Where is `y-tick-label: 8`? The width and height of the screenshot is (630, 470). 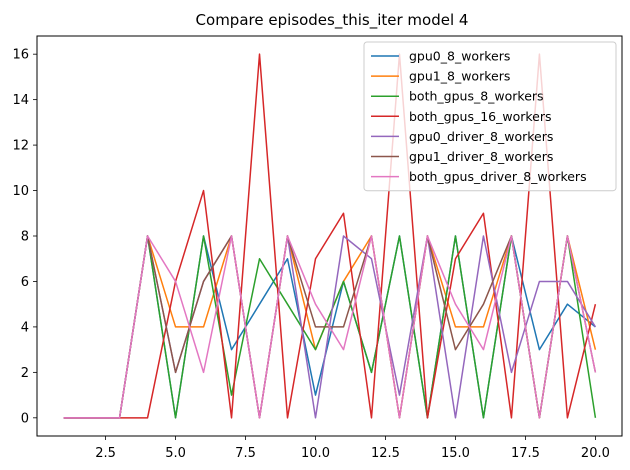
y-tick-label: 8 is located at coordinates (25, 237).